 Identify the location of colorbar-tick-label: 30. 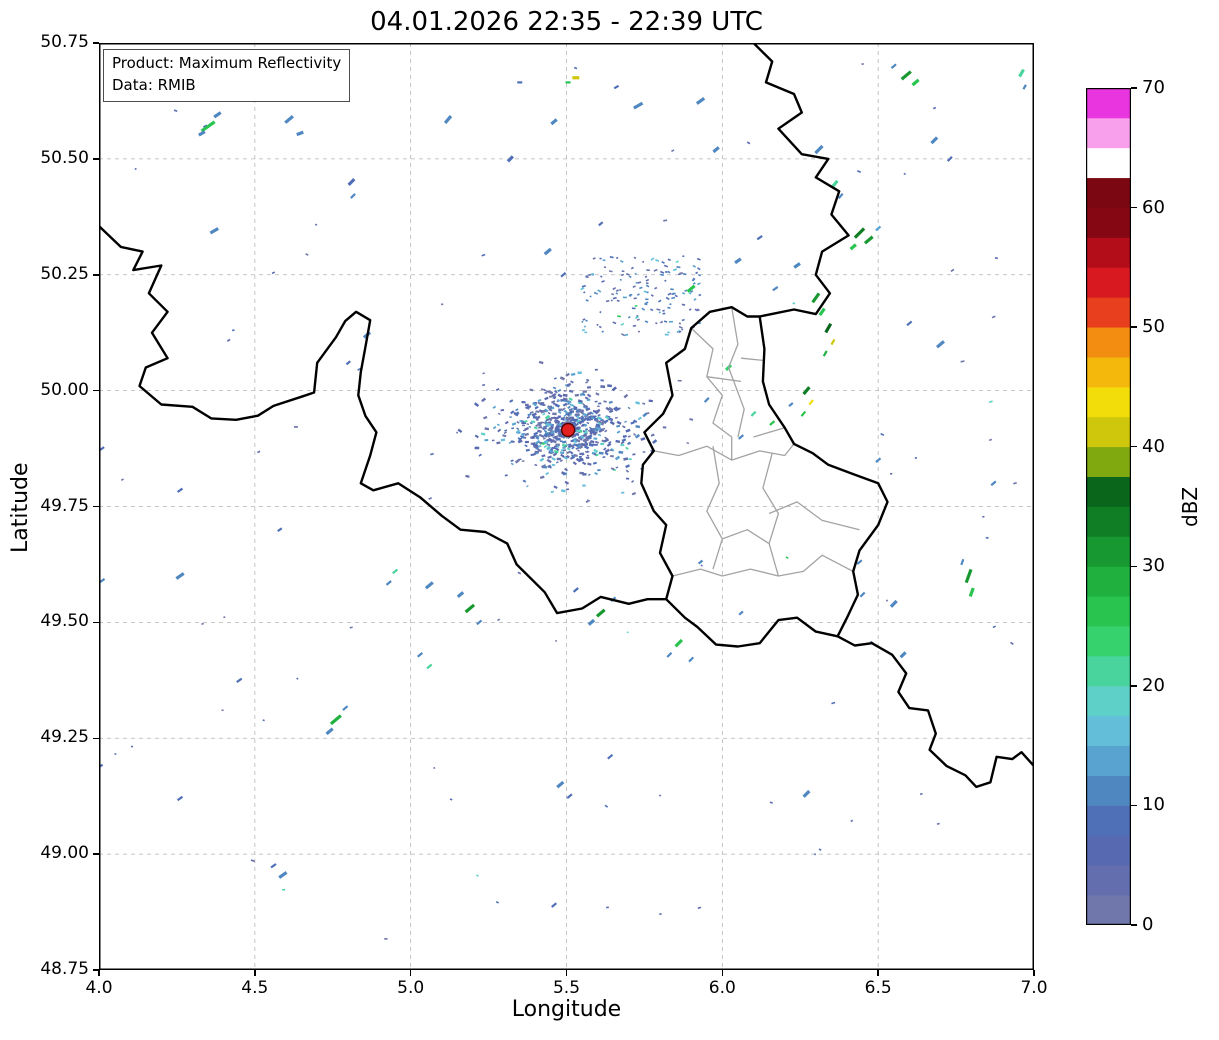
(1153, 566).